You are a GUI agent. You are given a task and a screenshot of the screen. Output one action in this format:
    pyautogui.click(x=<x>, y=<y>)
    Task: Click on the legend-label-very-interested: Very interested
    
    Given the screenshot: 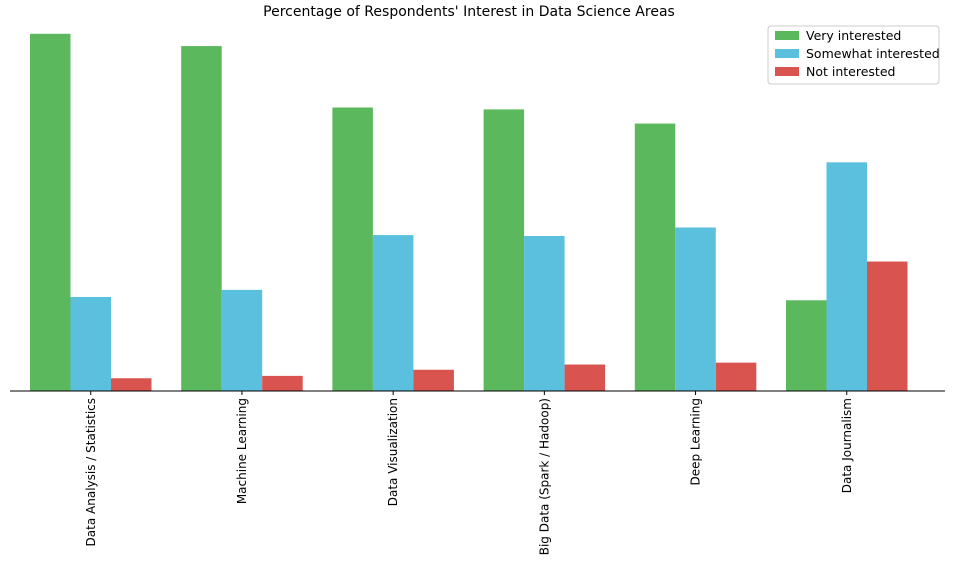 What is the action you would take?
    pyautogui.click(x=853, y=35)
    